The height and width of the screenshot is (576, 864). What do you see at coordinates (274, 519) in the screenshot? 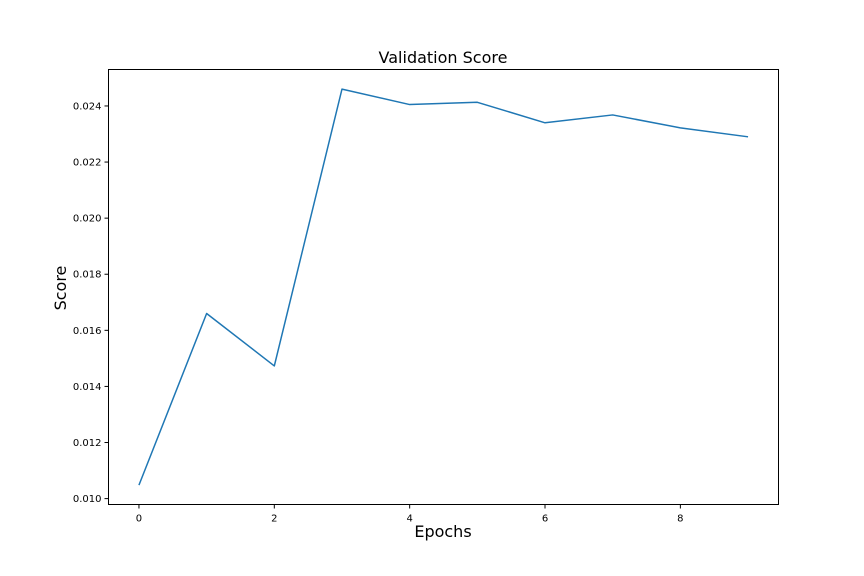
I see `x-tick-label: 2` at bounding box center [274, 519].